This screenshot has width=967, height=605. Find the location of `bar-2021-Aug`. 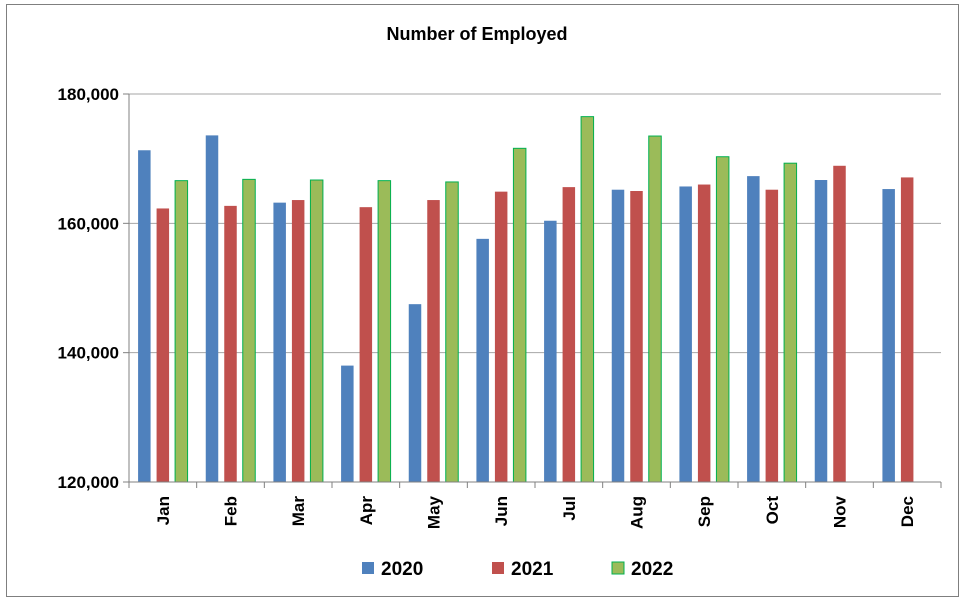

bar-2021-Aug is located at coordinates (636, 336).